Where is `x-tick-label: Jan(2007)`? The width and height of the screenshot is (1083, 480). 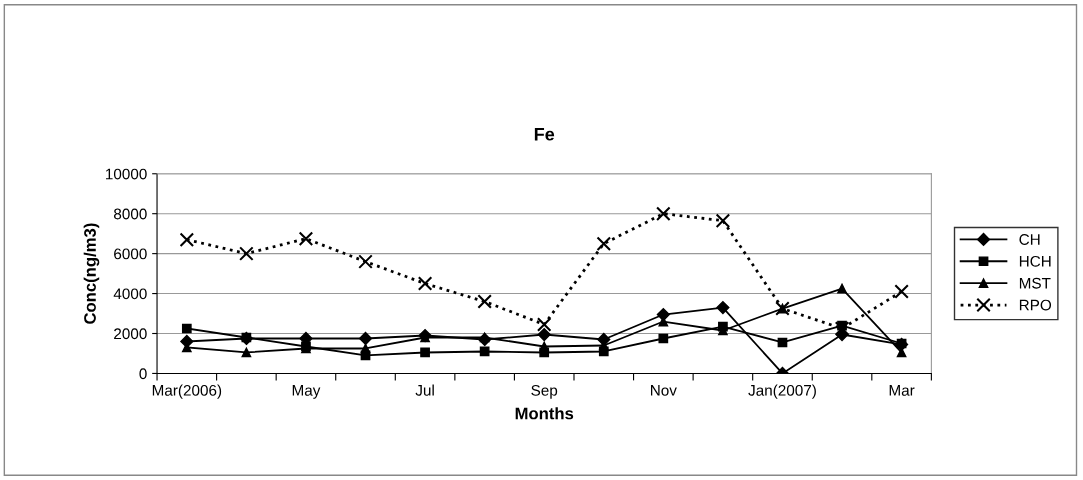 x-tick-label: Jan(2007) is located at coordinates (782, 391).